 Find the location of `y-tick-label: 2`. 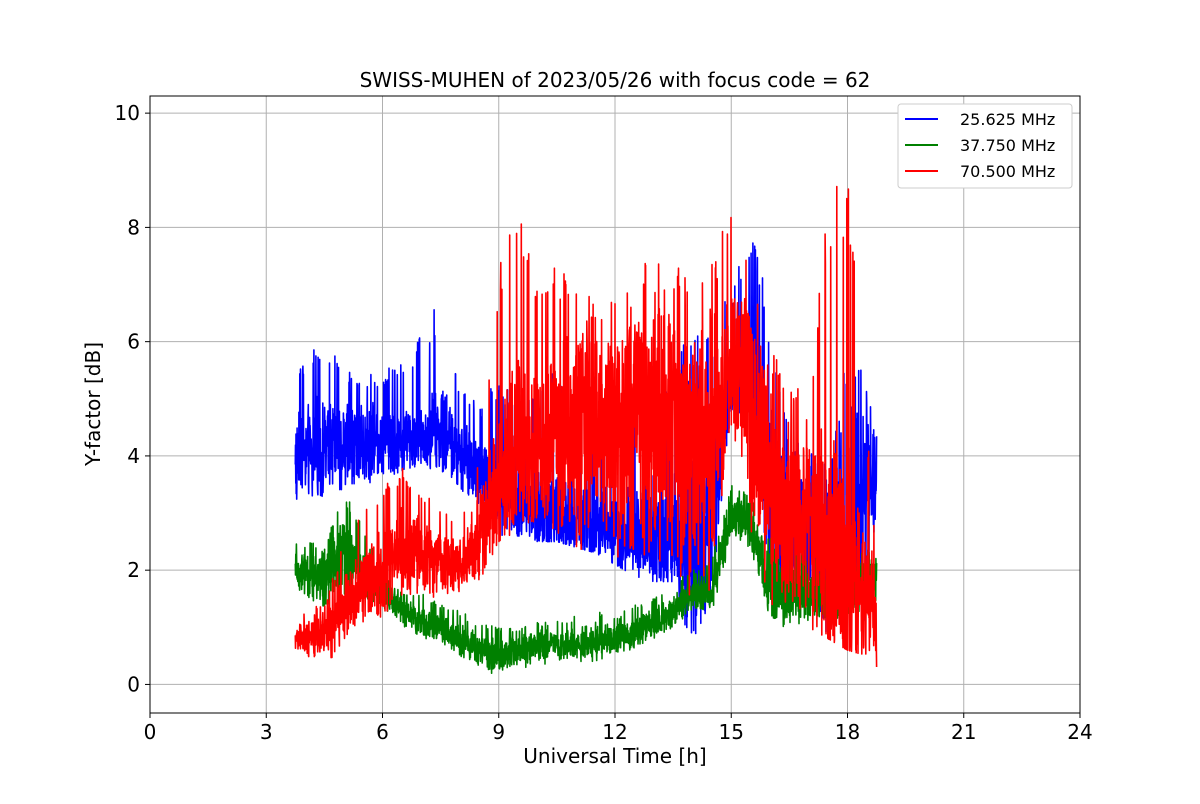

y-tick-label: 2 is located at coordinates (133, 570).